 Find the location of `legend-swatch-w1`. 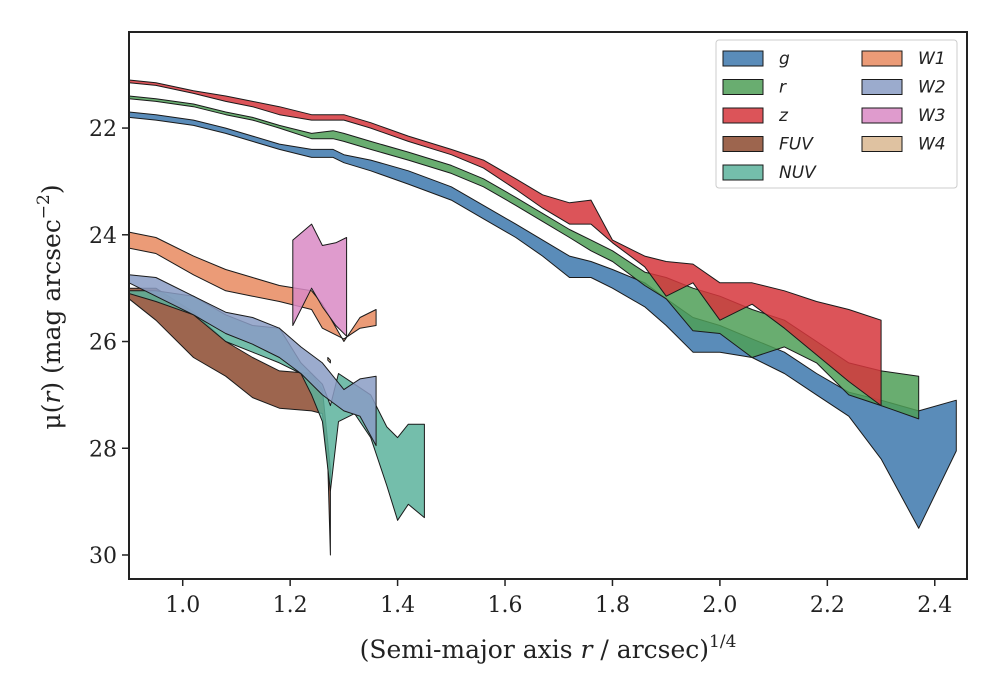

legend-swatch-w1 is located at coordinates (882, 58).